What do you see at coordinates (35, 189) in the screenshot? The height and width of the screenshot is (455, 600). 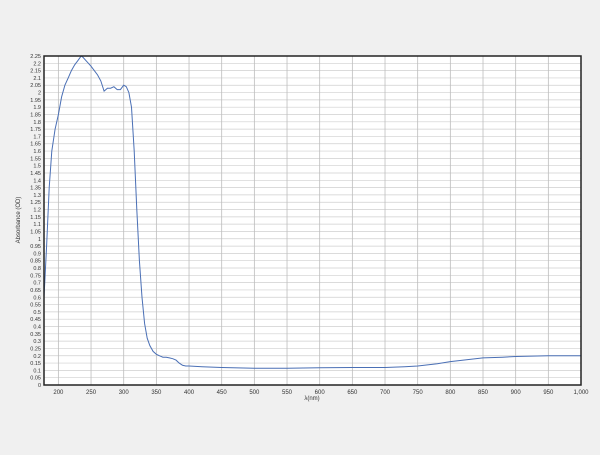 I see `y-tick-label: 1.35` at bounding box center [35, 189].